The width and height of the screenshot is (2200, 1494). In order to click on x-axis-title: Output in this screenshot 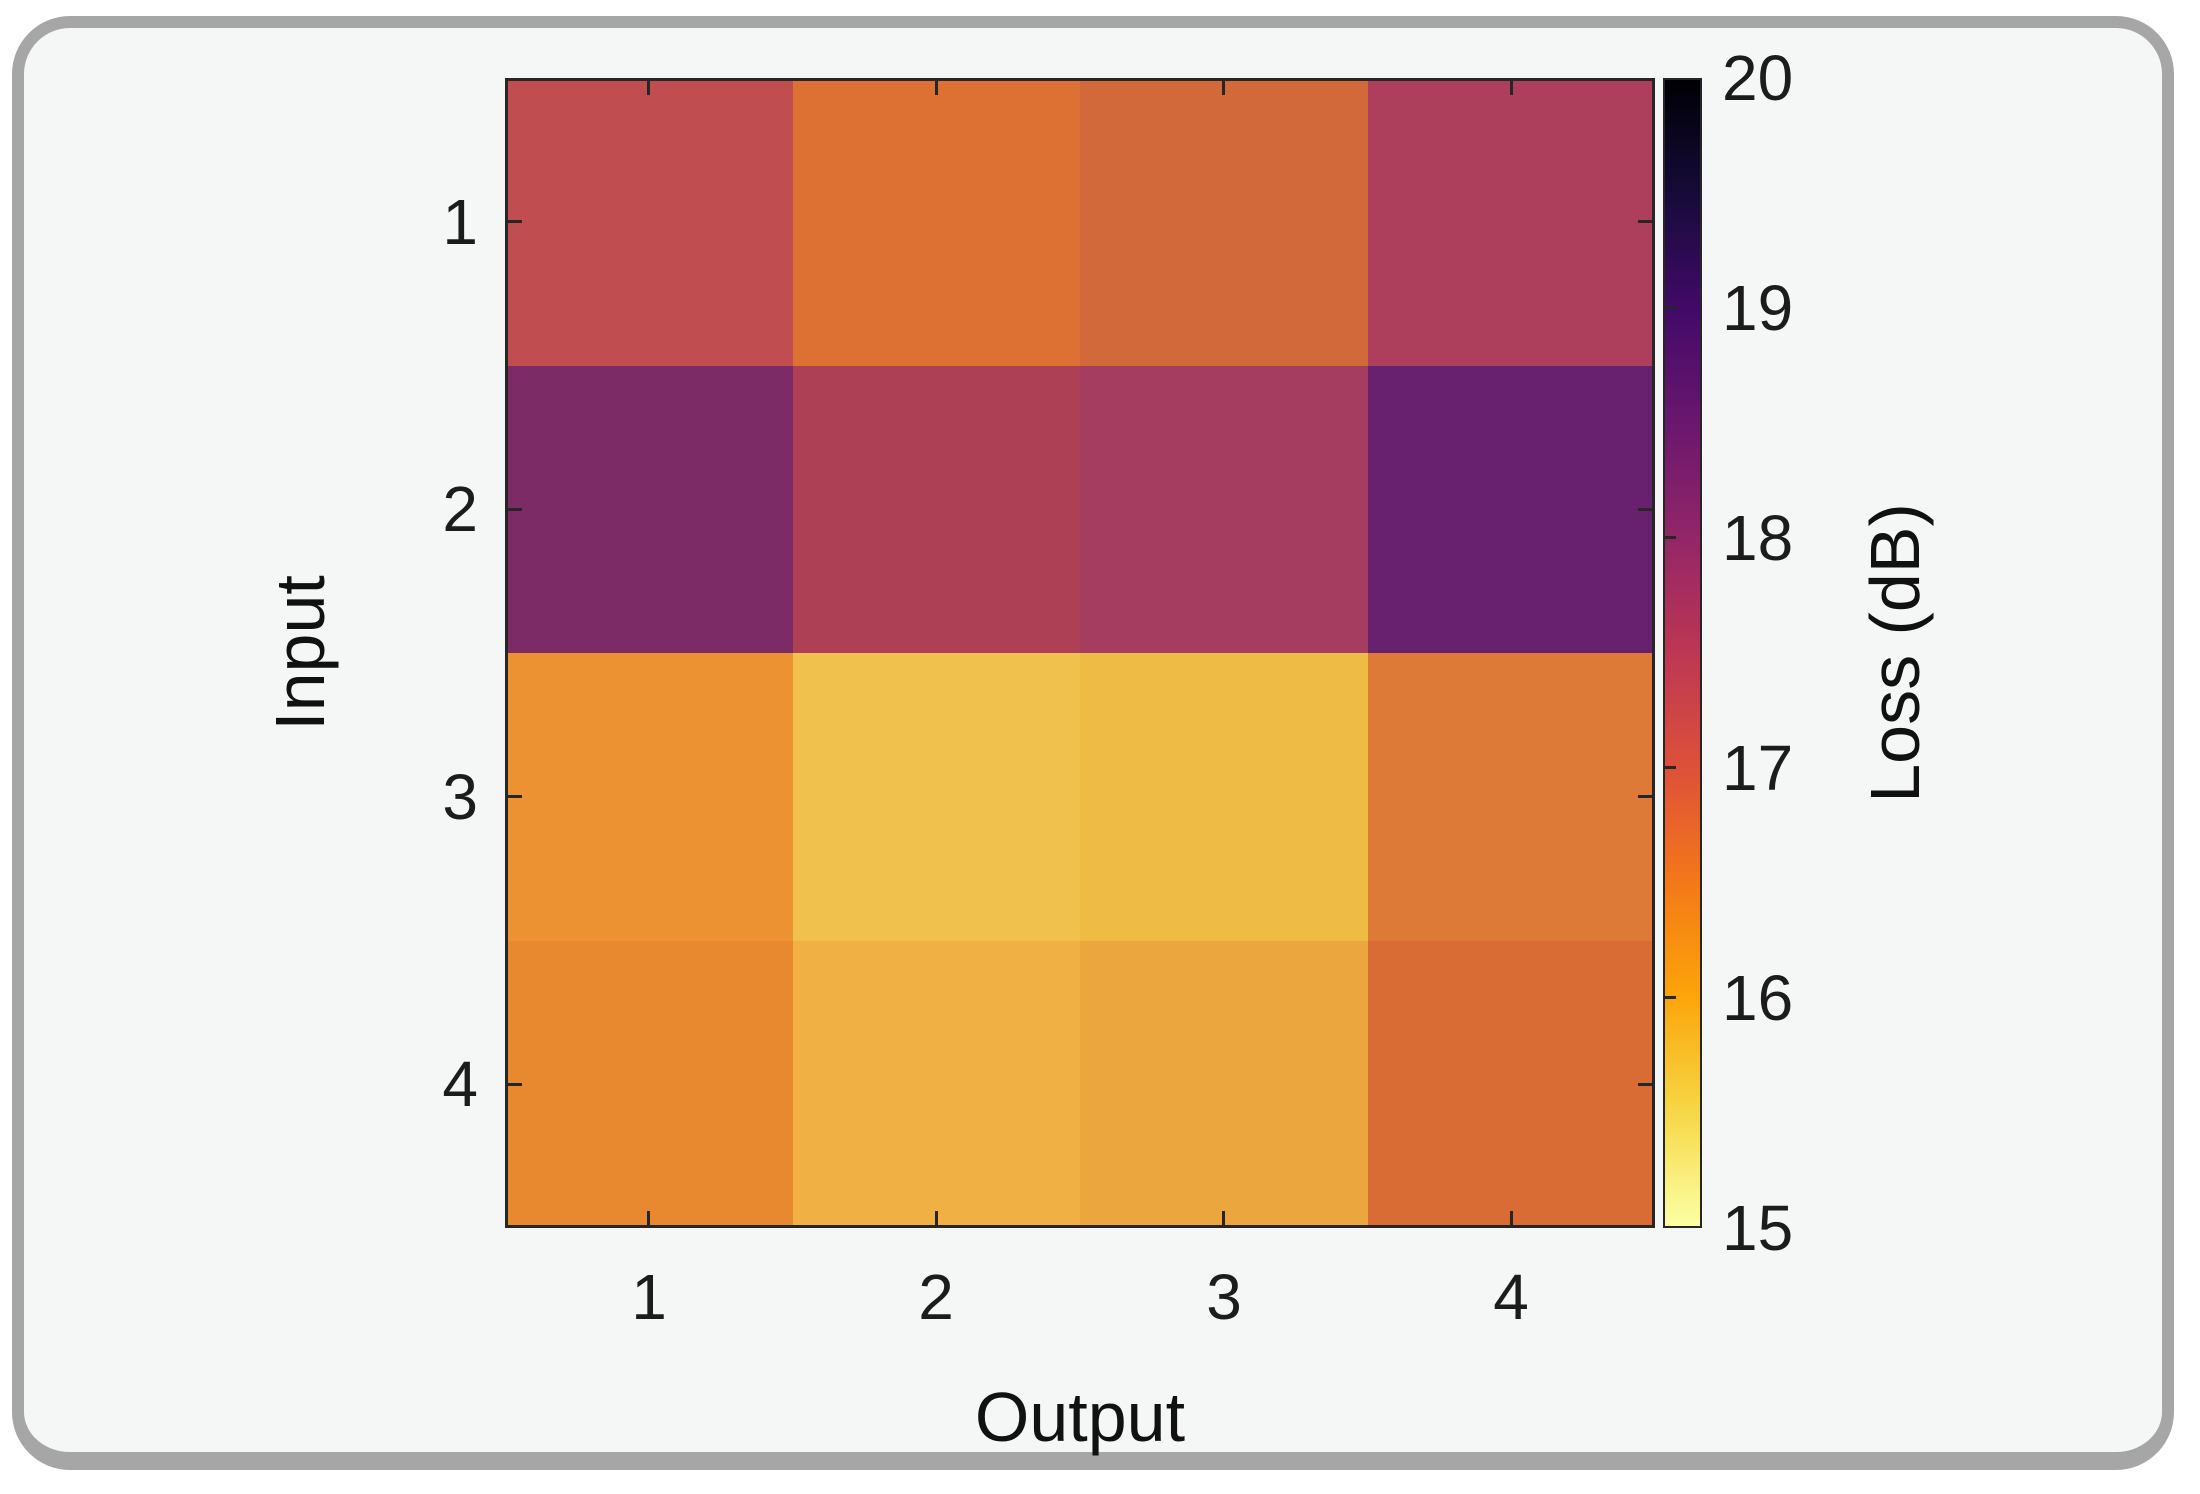, I will do `click(1080, 1417)`.